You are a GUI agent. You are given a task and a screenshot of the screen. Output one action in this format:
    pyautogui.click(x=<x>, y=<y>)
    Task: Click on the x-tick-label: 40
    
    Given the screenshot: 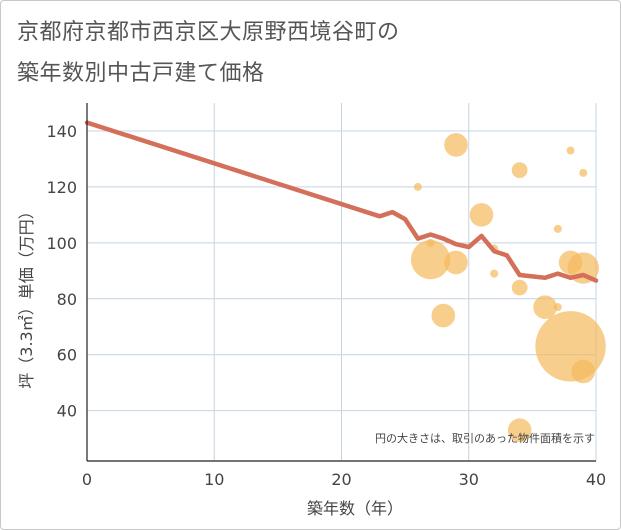 What is the action you would take?
    pyautogui.click(x=596, y=479)
    